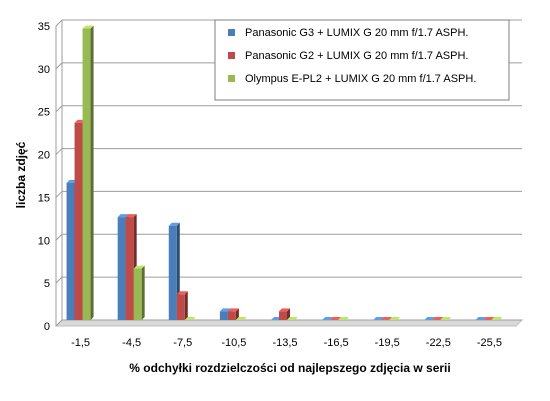 Image resolution: width=550 pixels, height=401 pixels. I want to click on x-tick-label: -16,5, so click(336, 343).